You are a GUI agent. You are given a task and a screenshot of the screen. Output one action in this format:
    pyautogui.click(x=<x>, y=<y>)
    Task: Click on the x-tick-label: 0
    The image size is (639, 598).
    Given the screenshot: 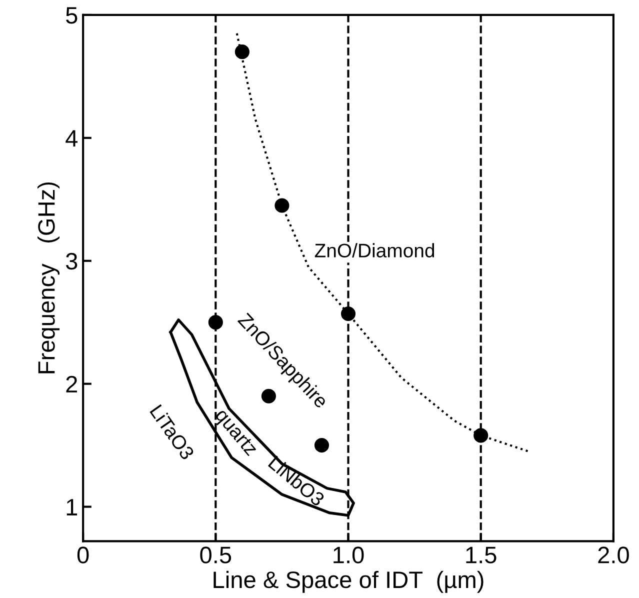 What is the action you would take?
    pyautogui.click(x=83, y=555)
    